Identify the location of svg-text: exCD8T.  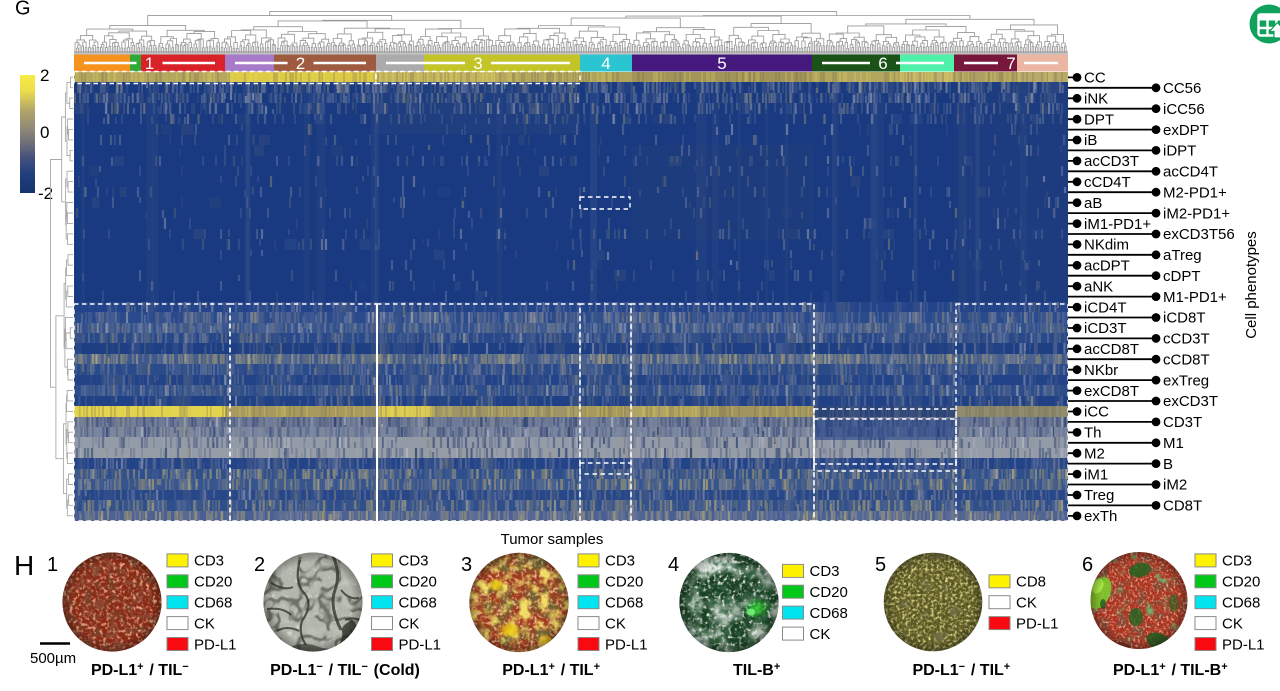
(1111, 391).